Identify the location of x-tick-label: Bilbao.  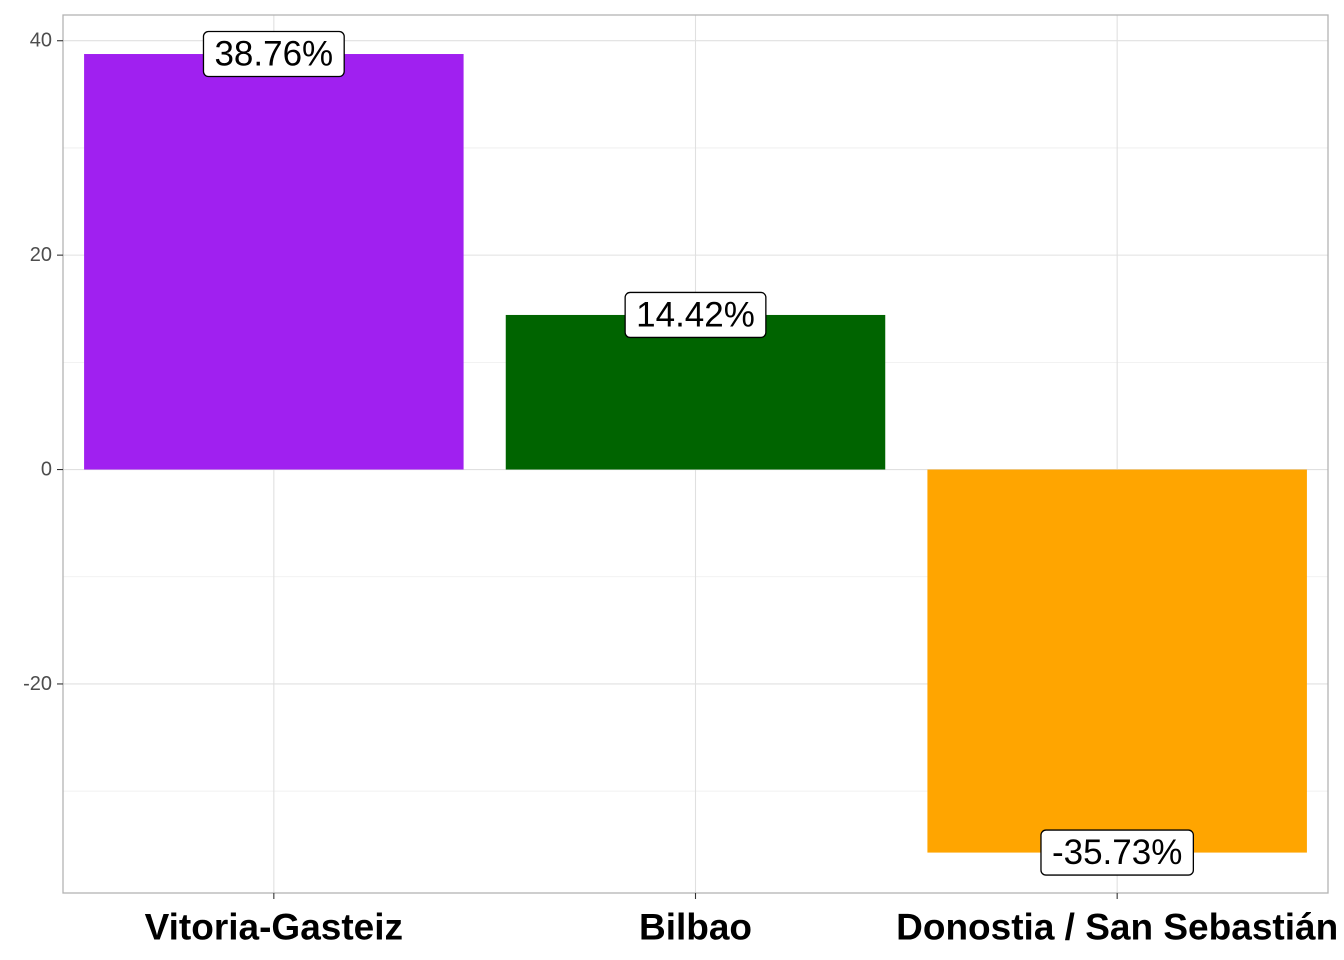
(695, 927).